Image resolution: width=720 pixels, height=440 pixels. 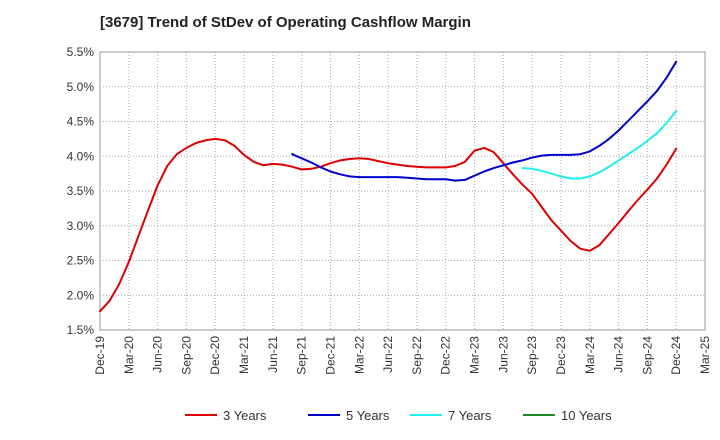 What do you see at coordinates (586, 415) in the screenshot?
I see `legend-label: 10 Years` at bounding box center [586, 415].